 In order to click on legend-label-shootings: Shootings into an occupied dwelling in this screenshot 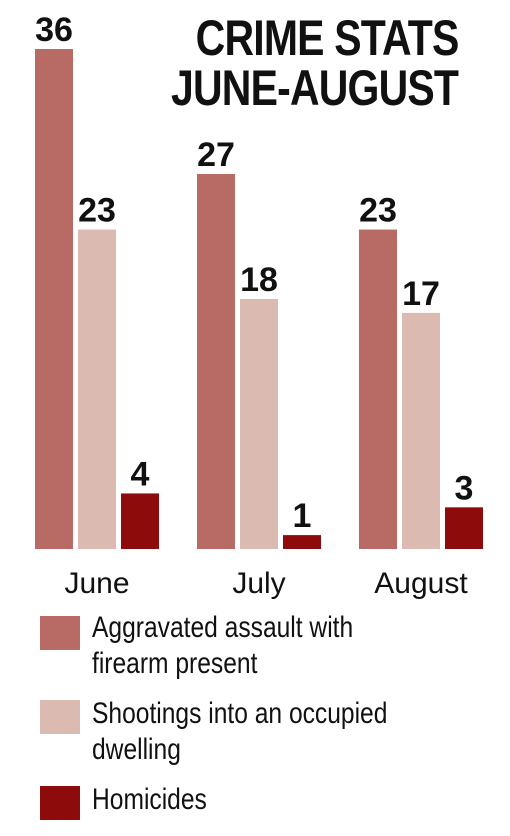, I will do `click(301, 732)`.